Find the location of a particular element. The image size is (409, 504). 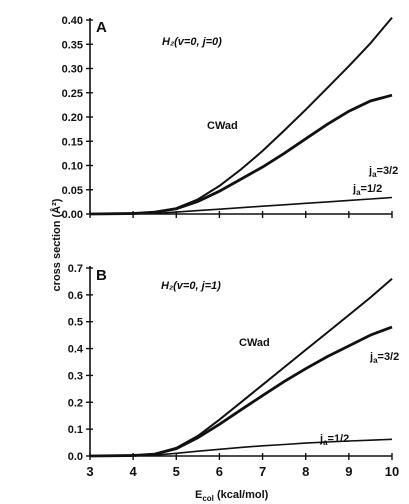

y-tick-label: 0.2 is located at coordinates (75, 403).